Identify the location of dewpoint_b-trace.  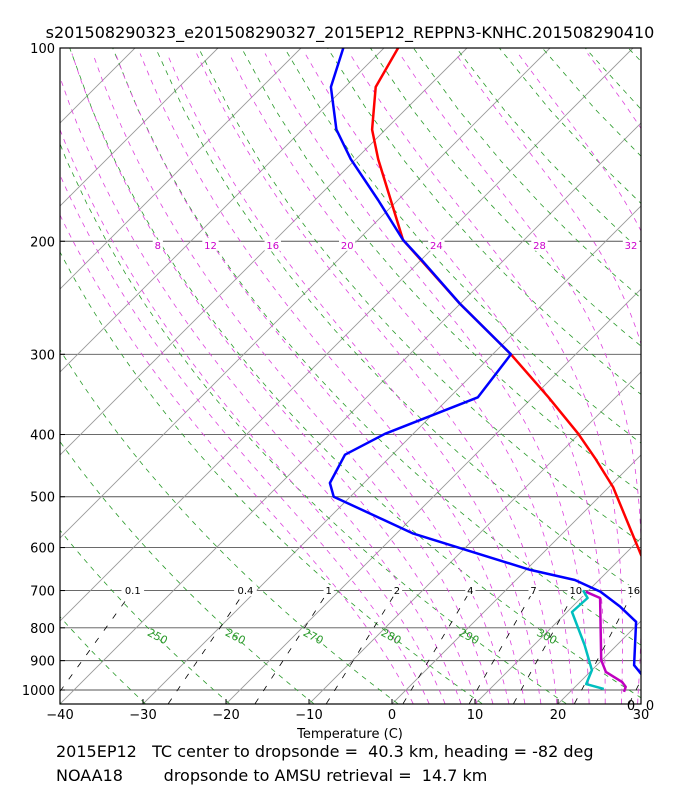
(587, 640).